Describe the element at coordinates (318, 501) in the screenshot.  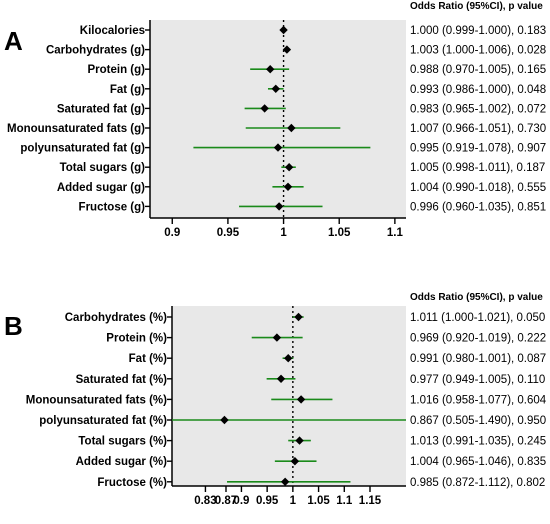
I see `panel-b-x-tick-label: 1.05` at that location.